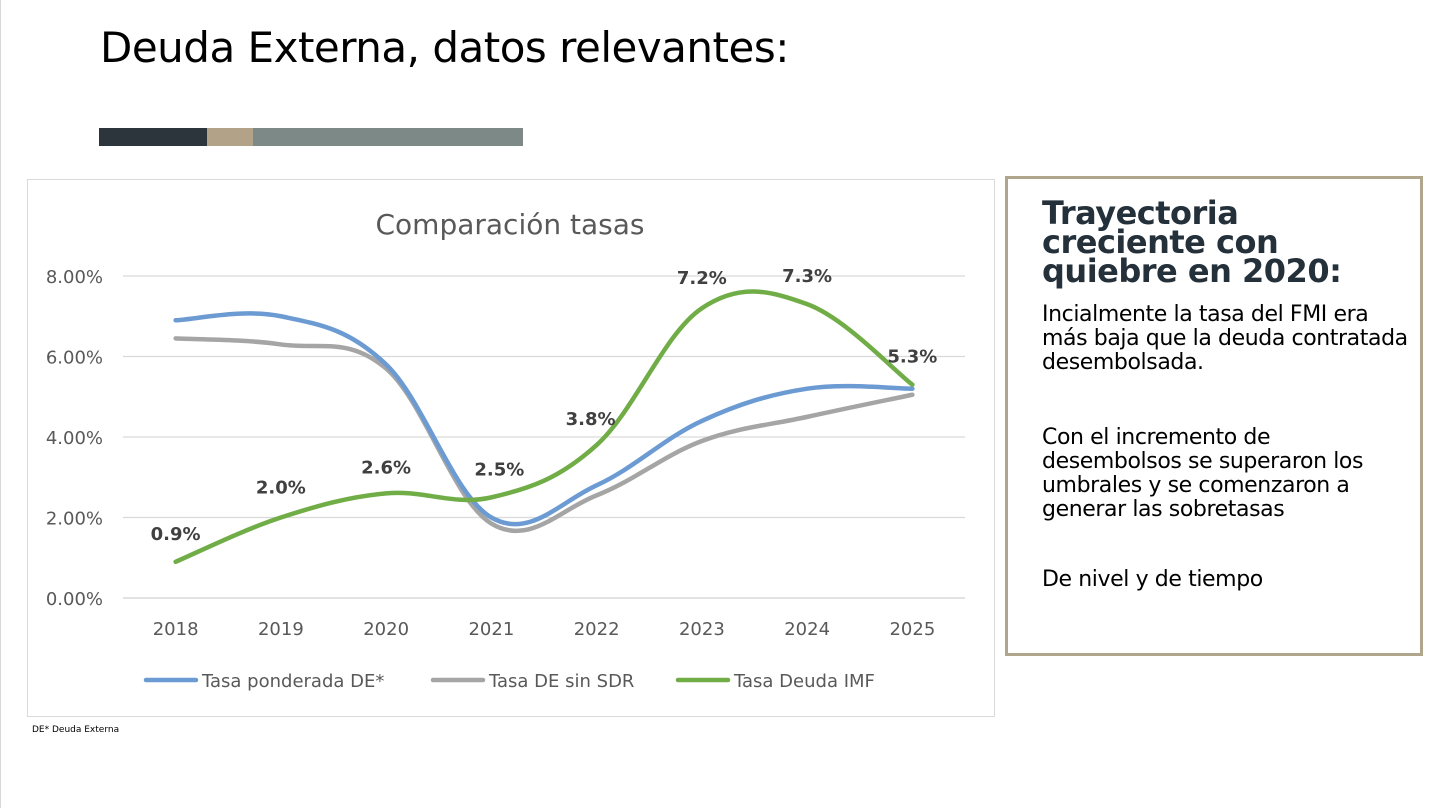  What do you see at coordinates (176, 629) in the screenshot?
I see `x-tick-label: 2018` at bounding box center [176, 629].